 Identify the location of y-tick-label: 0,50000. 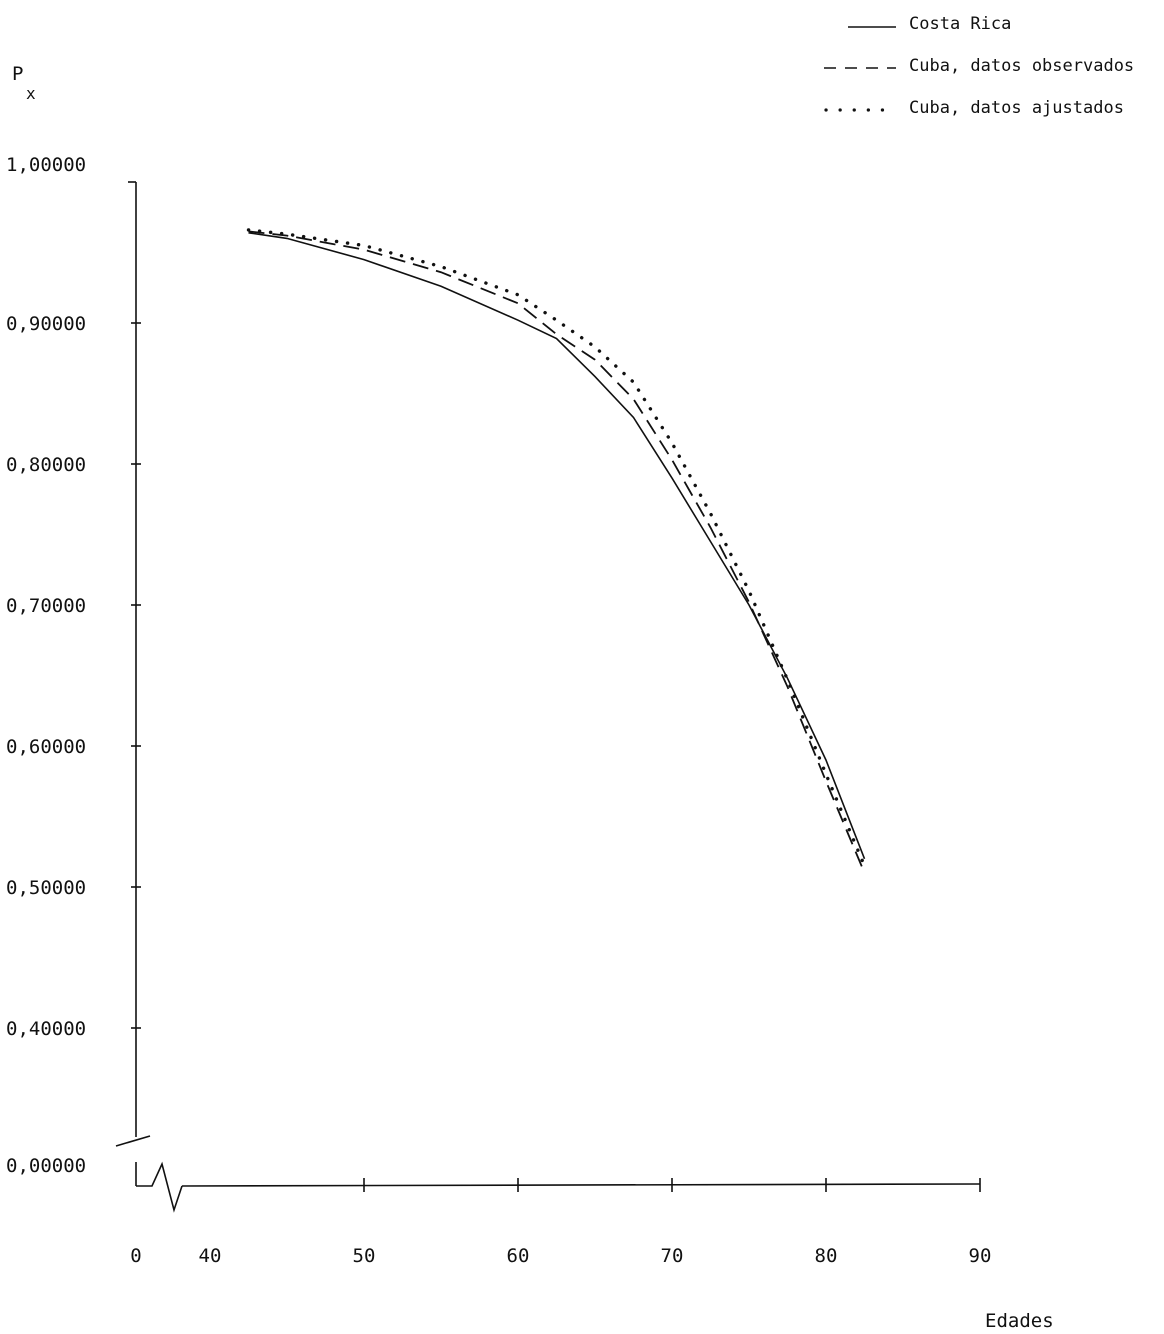
(46, 888).